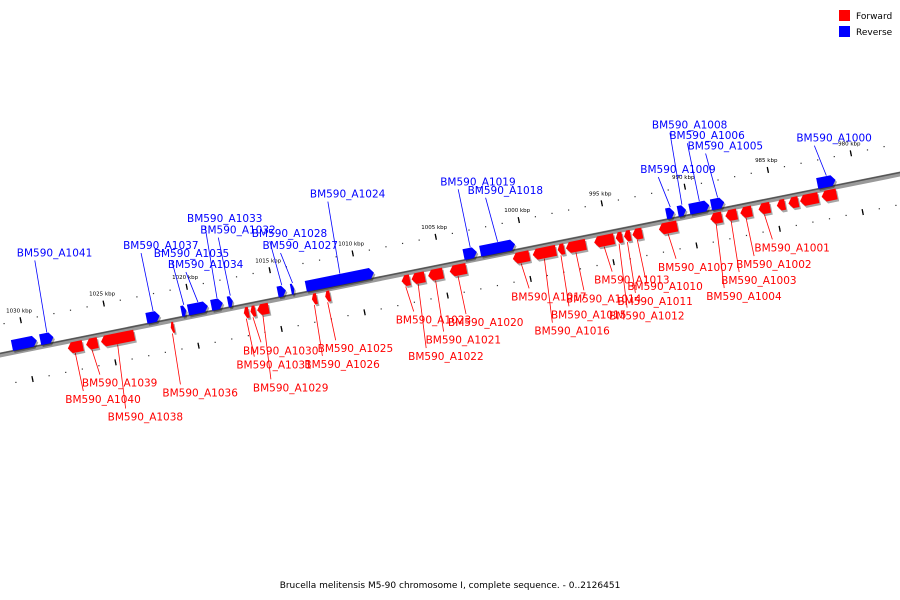 The width and height of the screenshot is (900, 600). I want to click on gene-label: BM590_A1009, so click(677, 170).